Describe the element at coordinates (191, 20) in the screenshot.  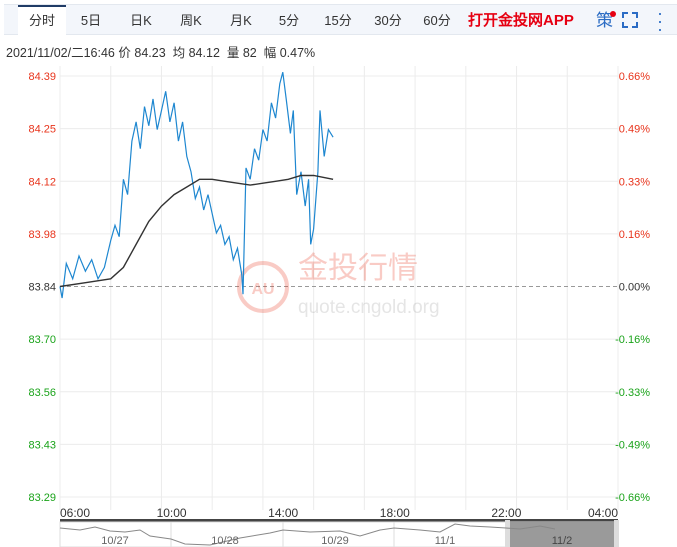
I see `tab-weekly-k: 周K` at that location.